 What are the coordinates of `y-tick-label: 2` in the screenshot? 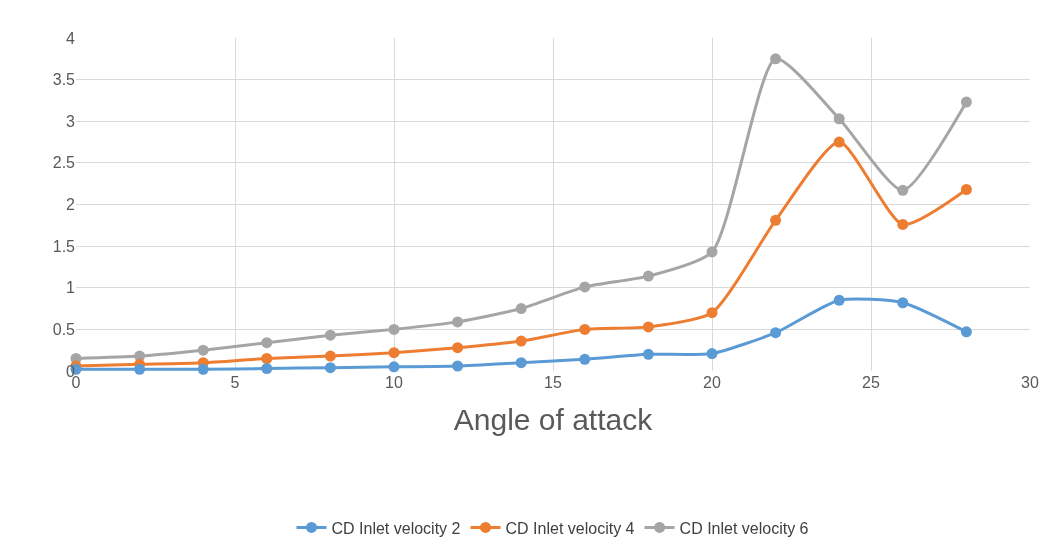 It's located at (71, 205).